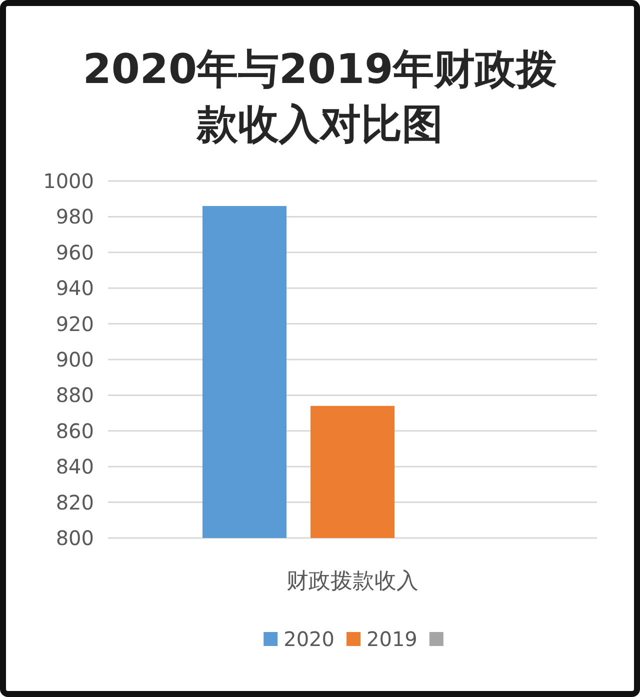 The width and height of the screenshot is (640, 697). What do you see at coordinates (75, 538) in the screenshot?
I see `y-tick-label: 800` at bounding box center [75, 538].